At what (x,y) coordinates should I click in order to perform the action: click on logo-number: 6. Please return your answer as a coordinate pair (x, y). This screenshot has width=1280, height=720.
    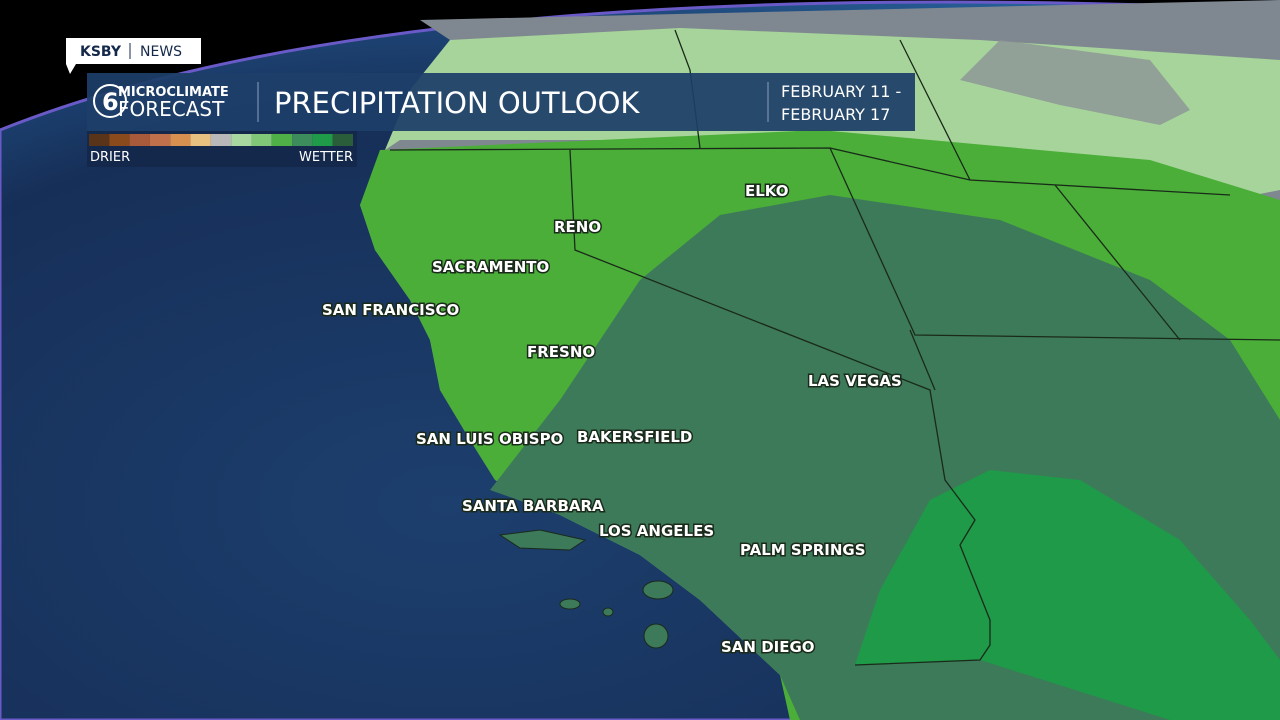
    Looking at the image, I should click on (110, 102).